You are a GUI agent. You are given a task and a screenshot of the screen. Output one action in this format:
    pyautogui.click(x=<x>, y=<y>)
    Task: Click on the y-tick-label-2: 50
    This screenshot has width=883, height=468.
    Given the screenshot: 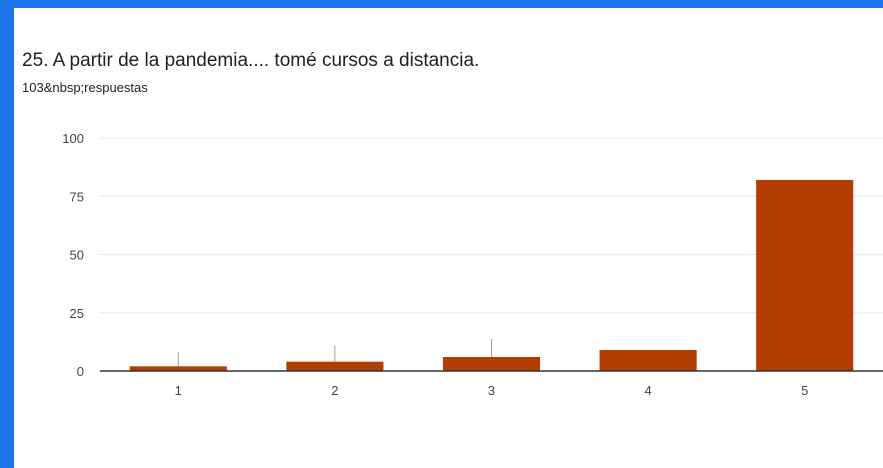 What is the action you would take?
    pyautogui.click(x=77, y=255)
    